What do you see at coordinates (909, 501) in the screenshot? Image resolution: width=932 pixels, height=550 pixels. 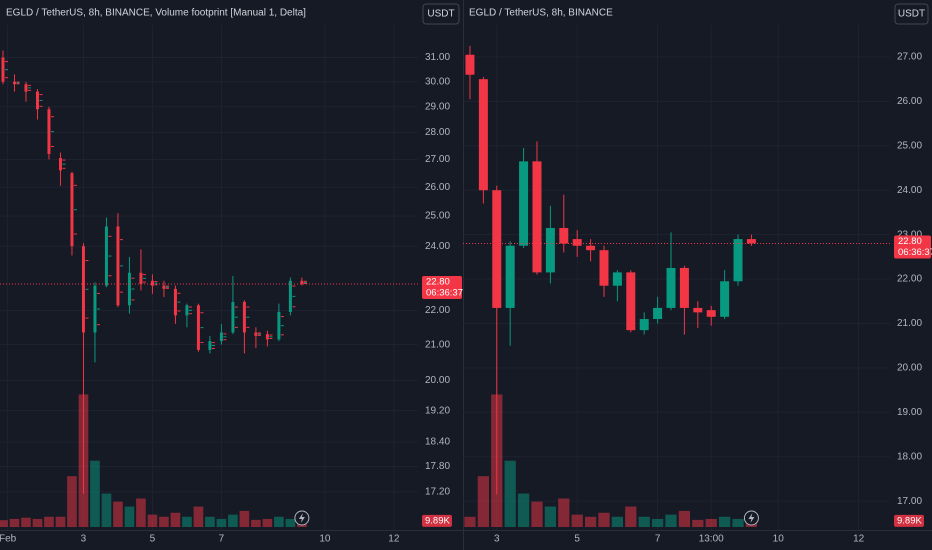 I see `y-tick-label: 17.00` at bounding box center [909, 501].